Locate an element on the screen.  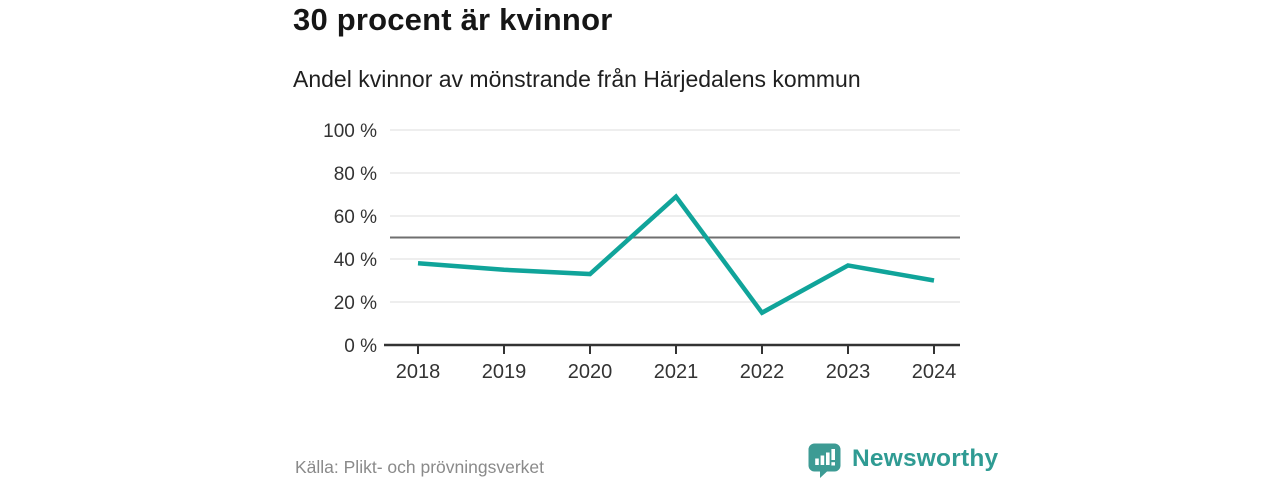
x-tick-label: 2023 is located at coordinates (848, 372).